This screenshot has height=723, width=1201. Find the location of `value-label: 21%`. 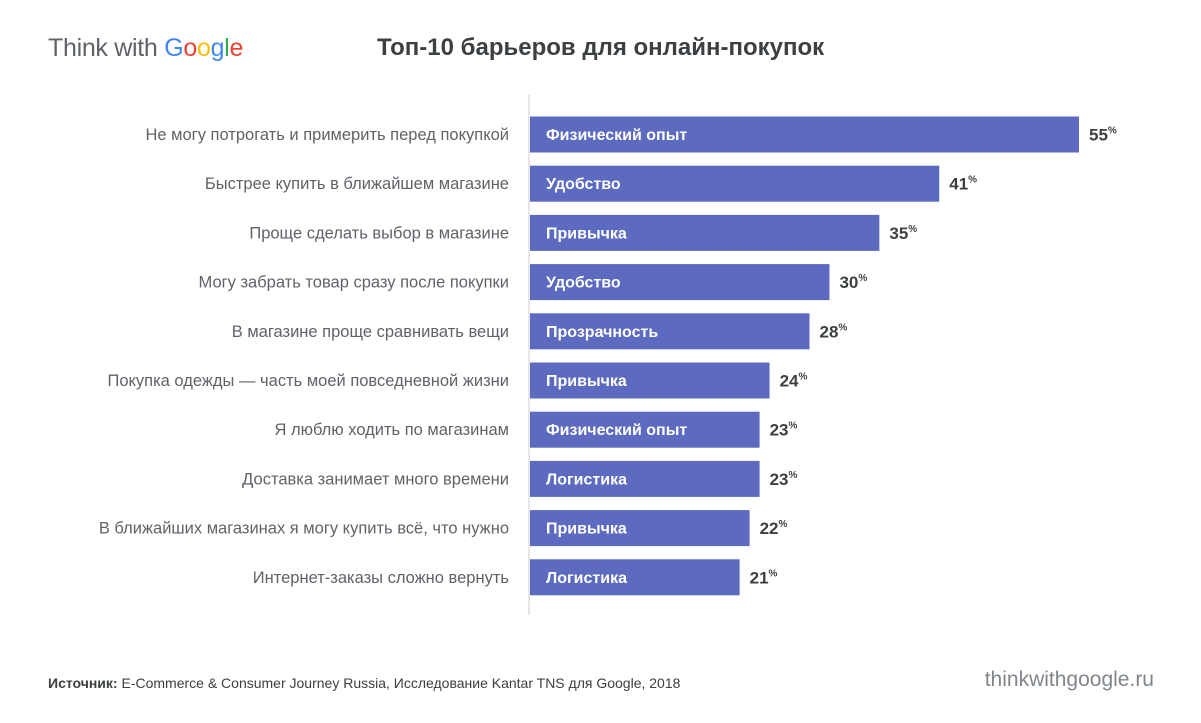

value-label: 21% is located at coordinates (764, 577).